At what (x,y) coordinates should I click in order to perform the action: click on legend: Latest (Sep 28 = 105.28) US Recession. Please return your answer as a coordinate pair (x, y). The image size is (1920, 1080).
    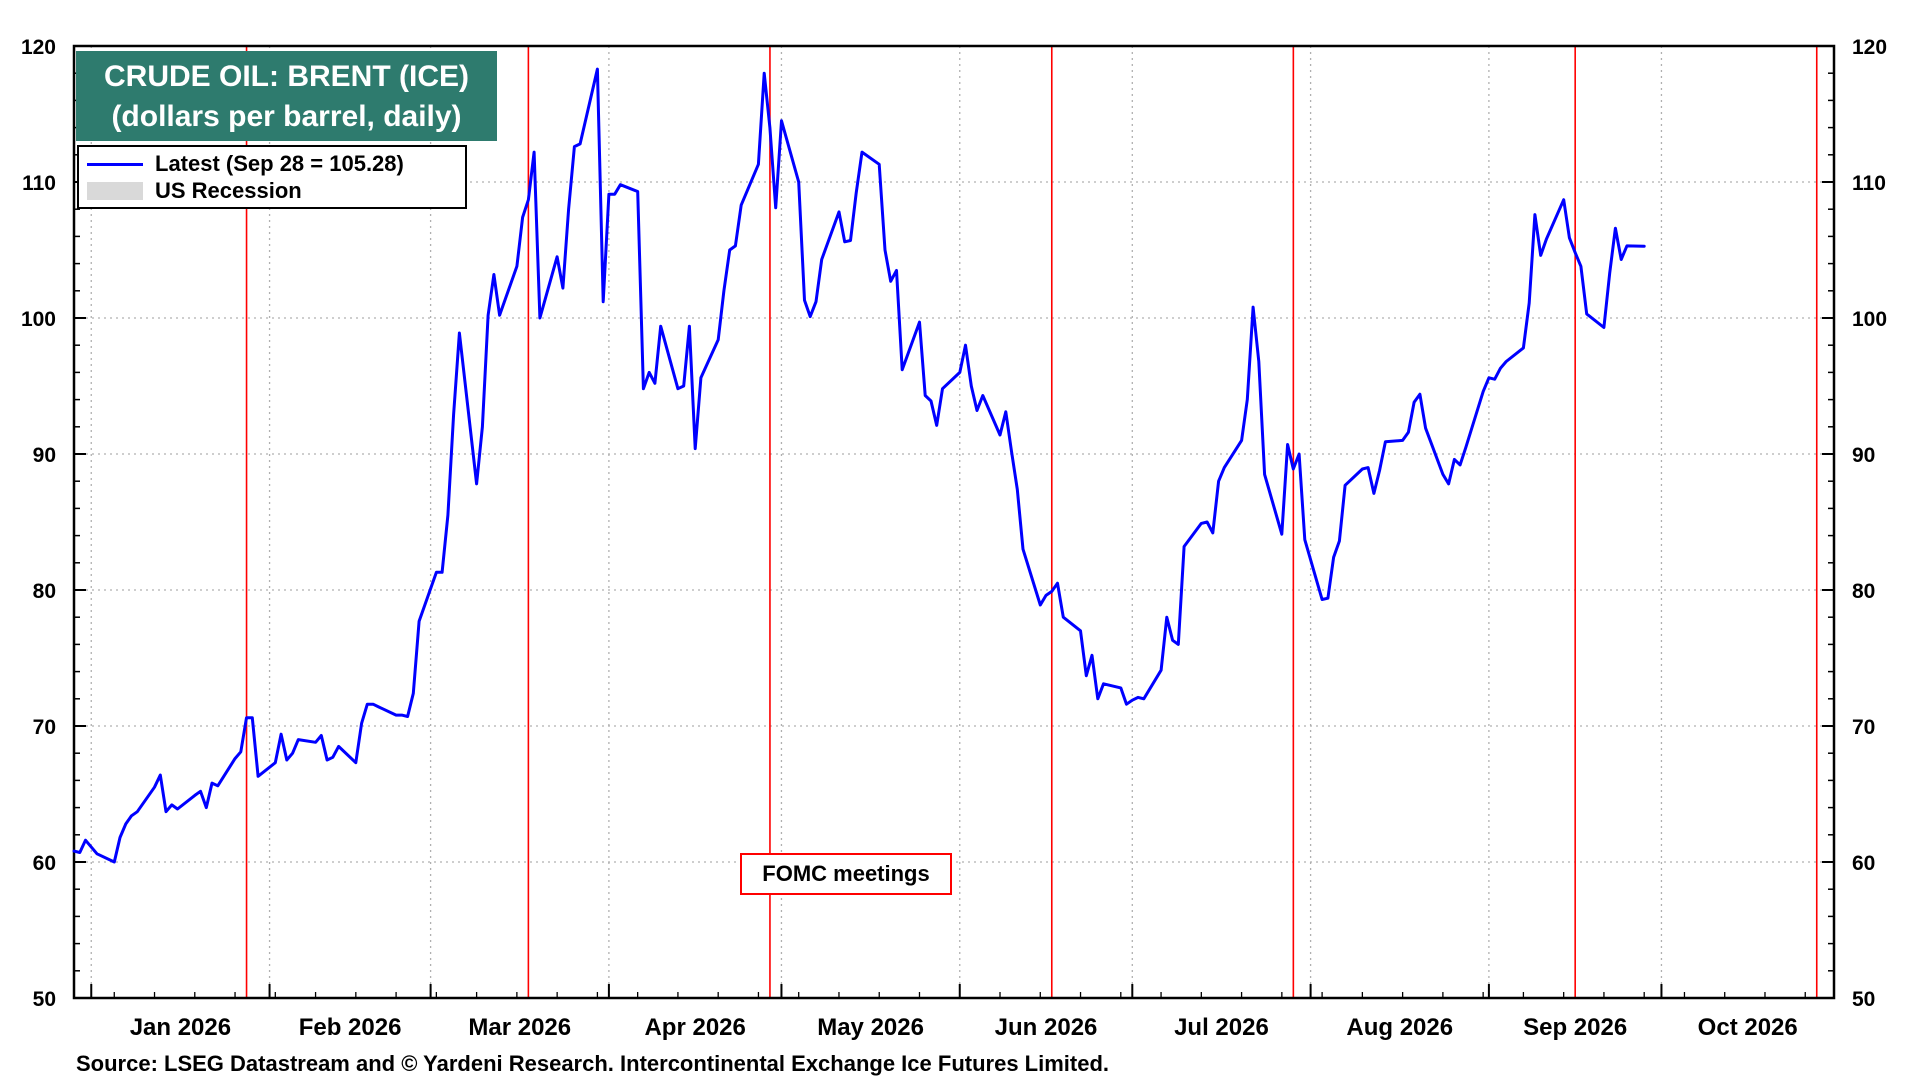
    Looking at the image, I should click on (272, 177).